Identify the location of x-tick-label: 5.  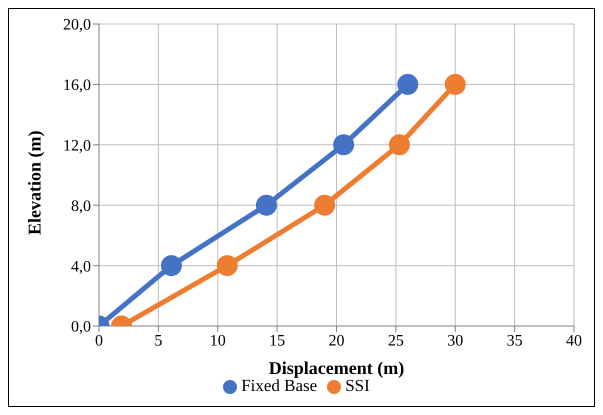
(158, 341).